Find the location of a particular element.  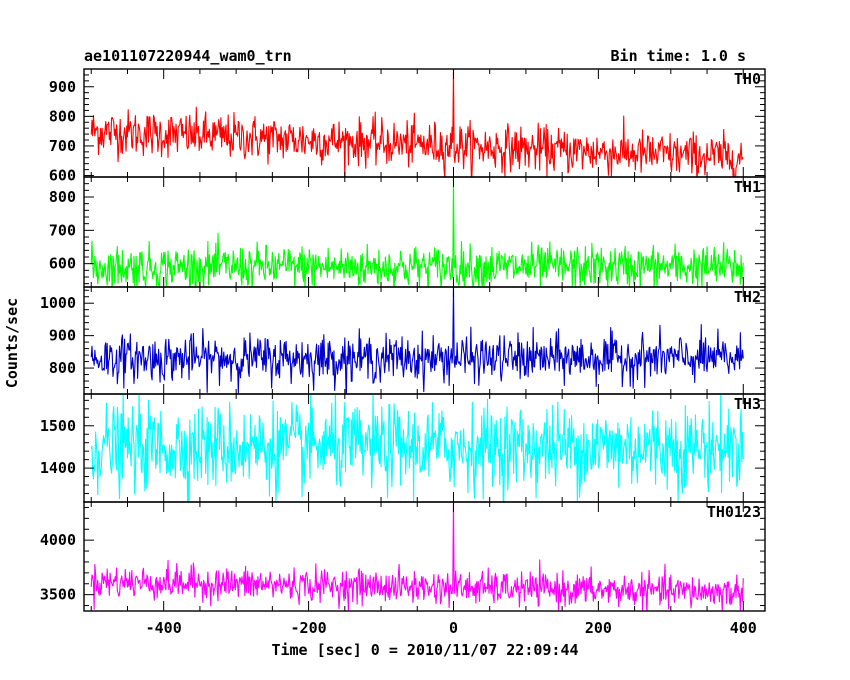

x-tick-label: -400 is located at coordinates (164, 628).